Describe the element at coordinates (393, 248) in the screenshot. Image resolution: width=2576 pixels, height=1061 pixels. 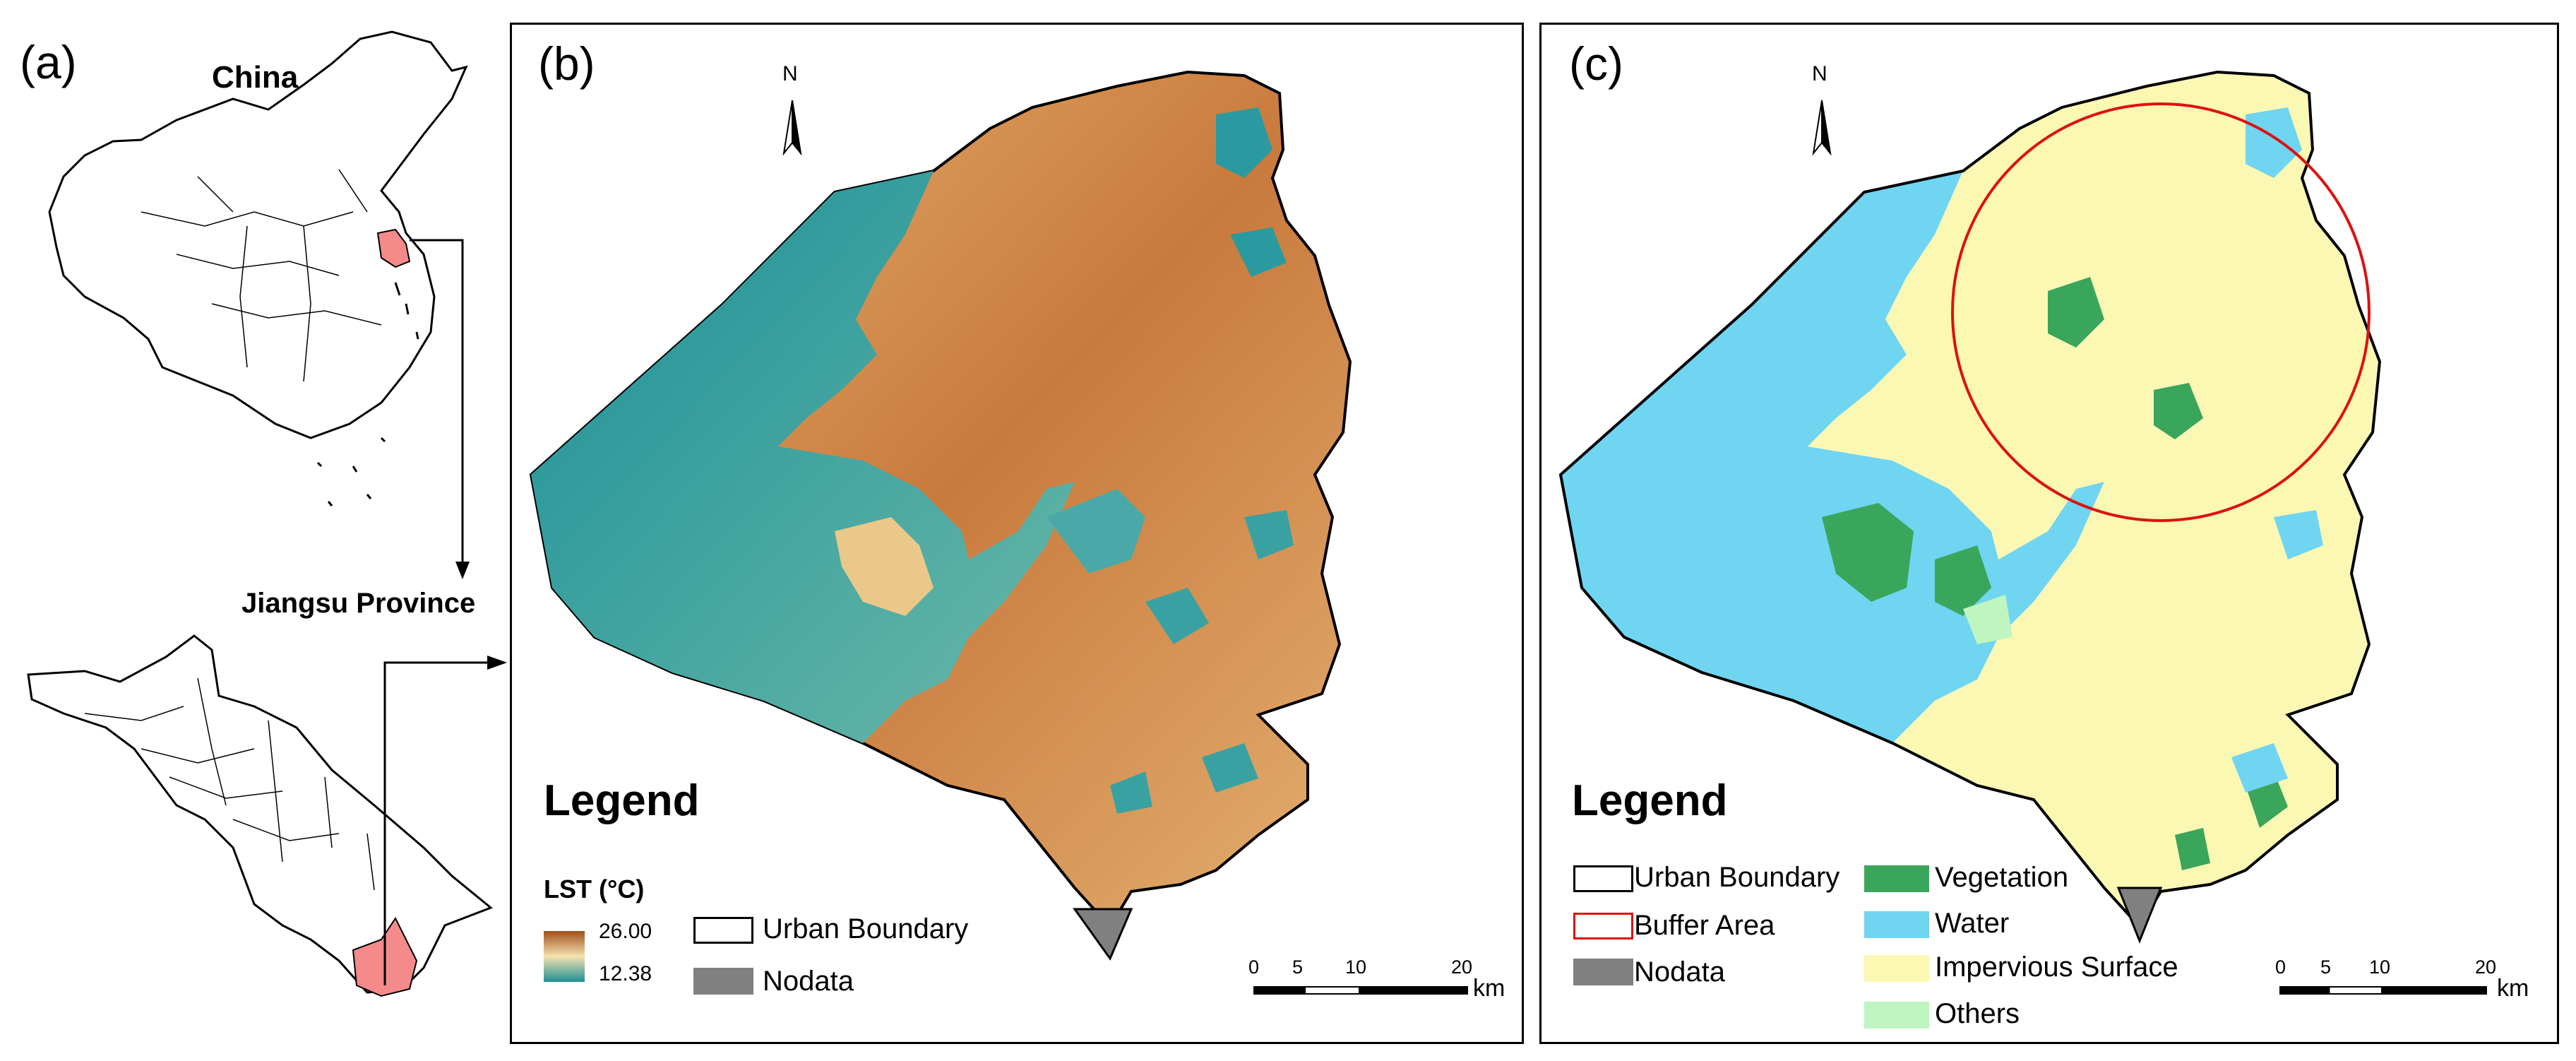
I see `jiangsu-highlight-china` at that location.